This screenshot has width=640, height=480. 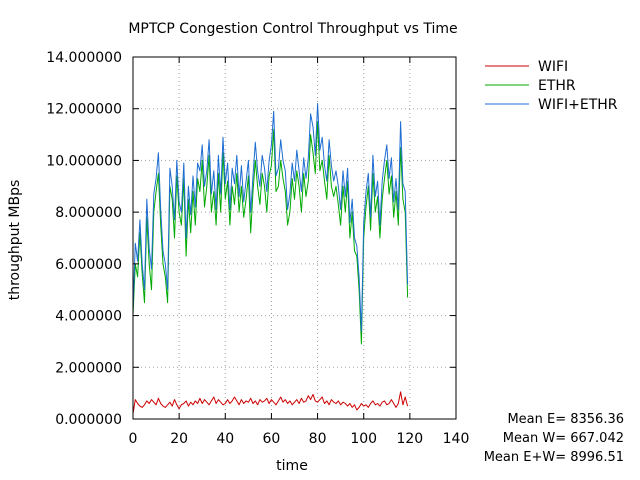 What do you see at coordinates (88, 420) in the screenshot?
I see `y-tick-label: 0.000000` at bounding box center [88, 420].